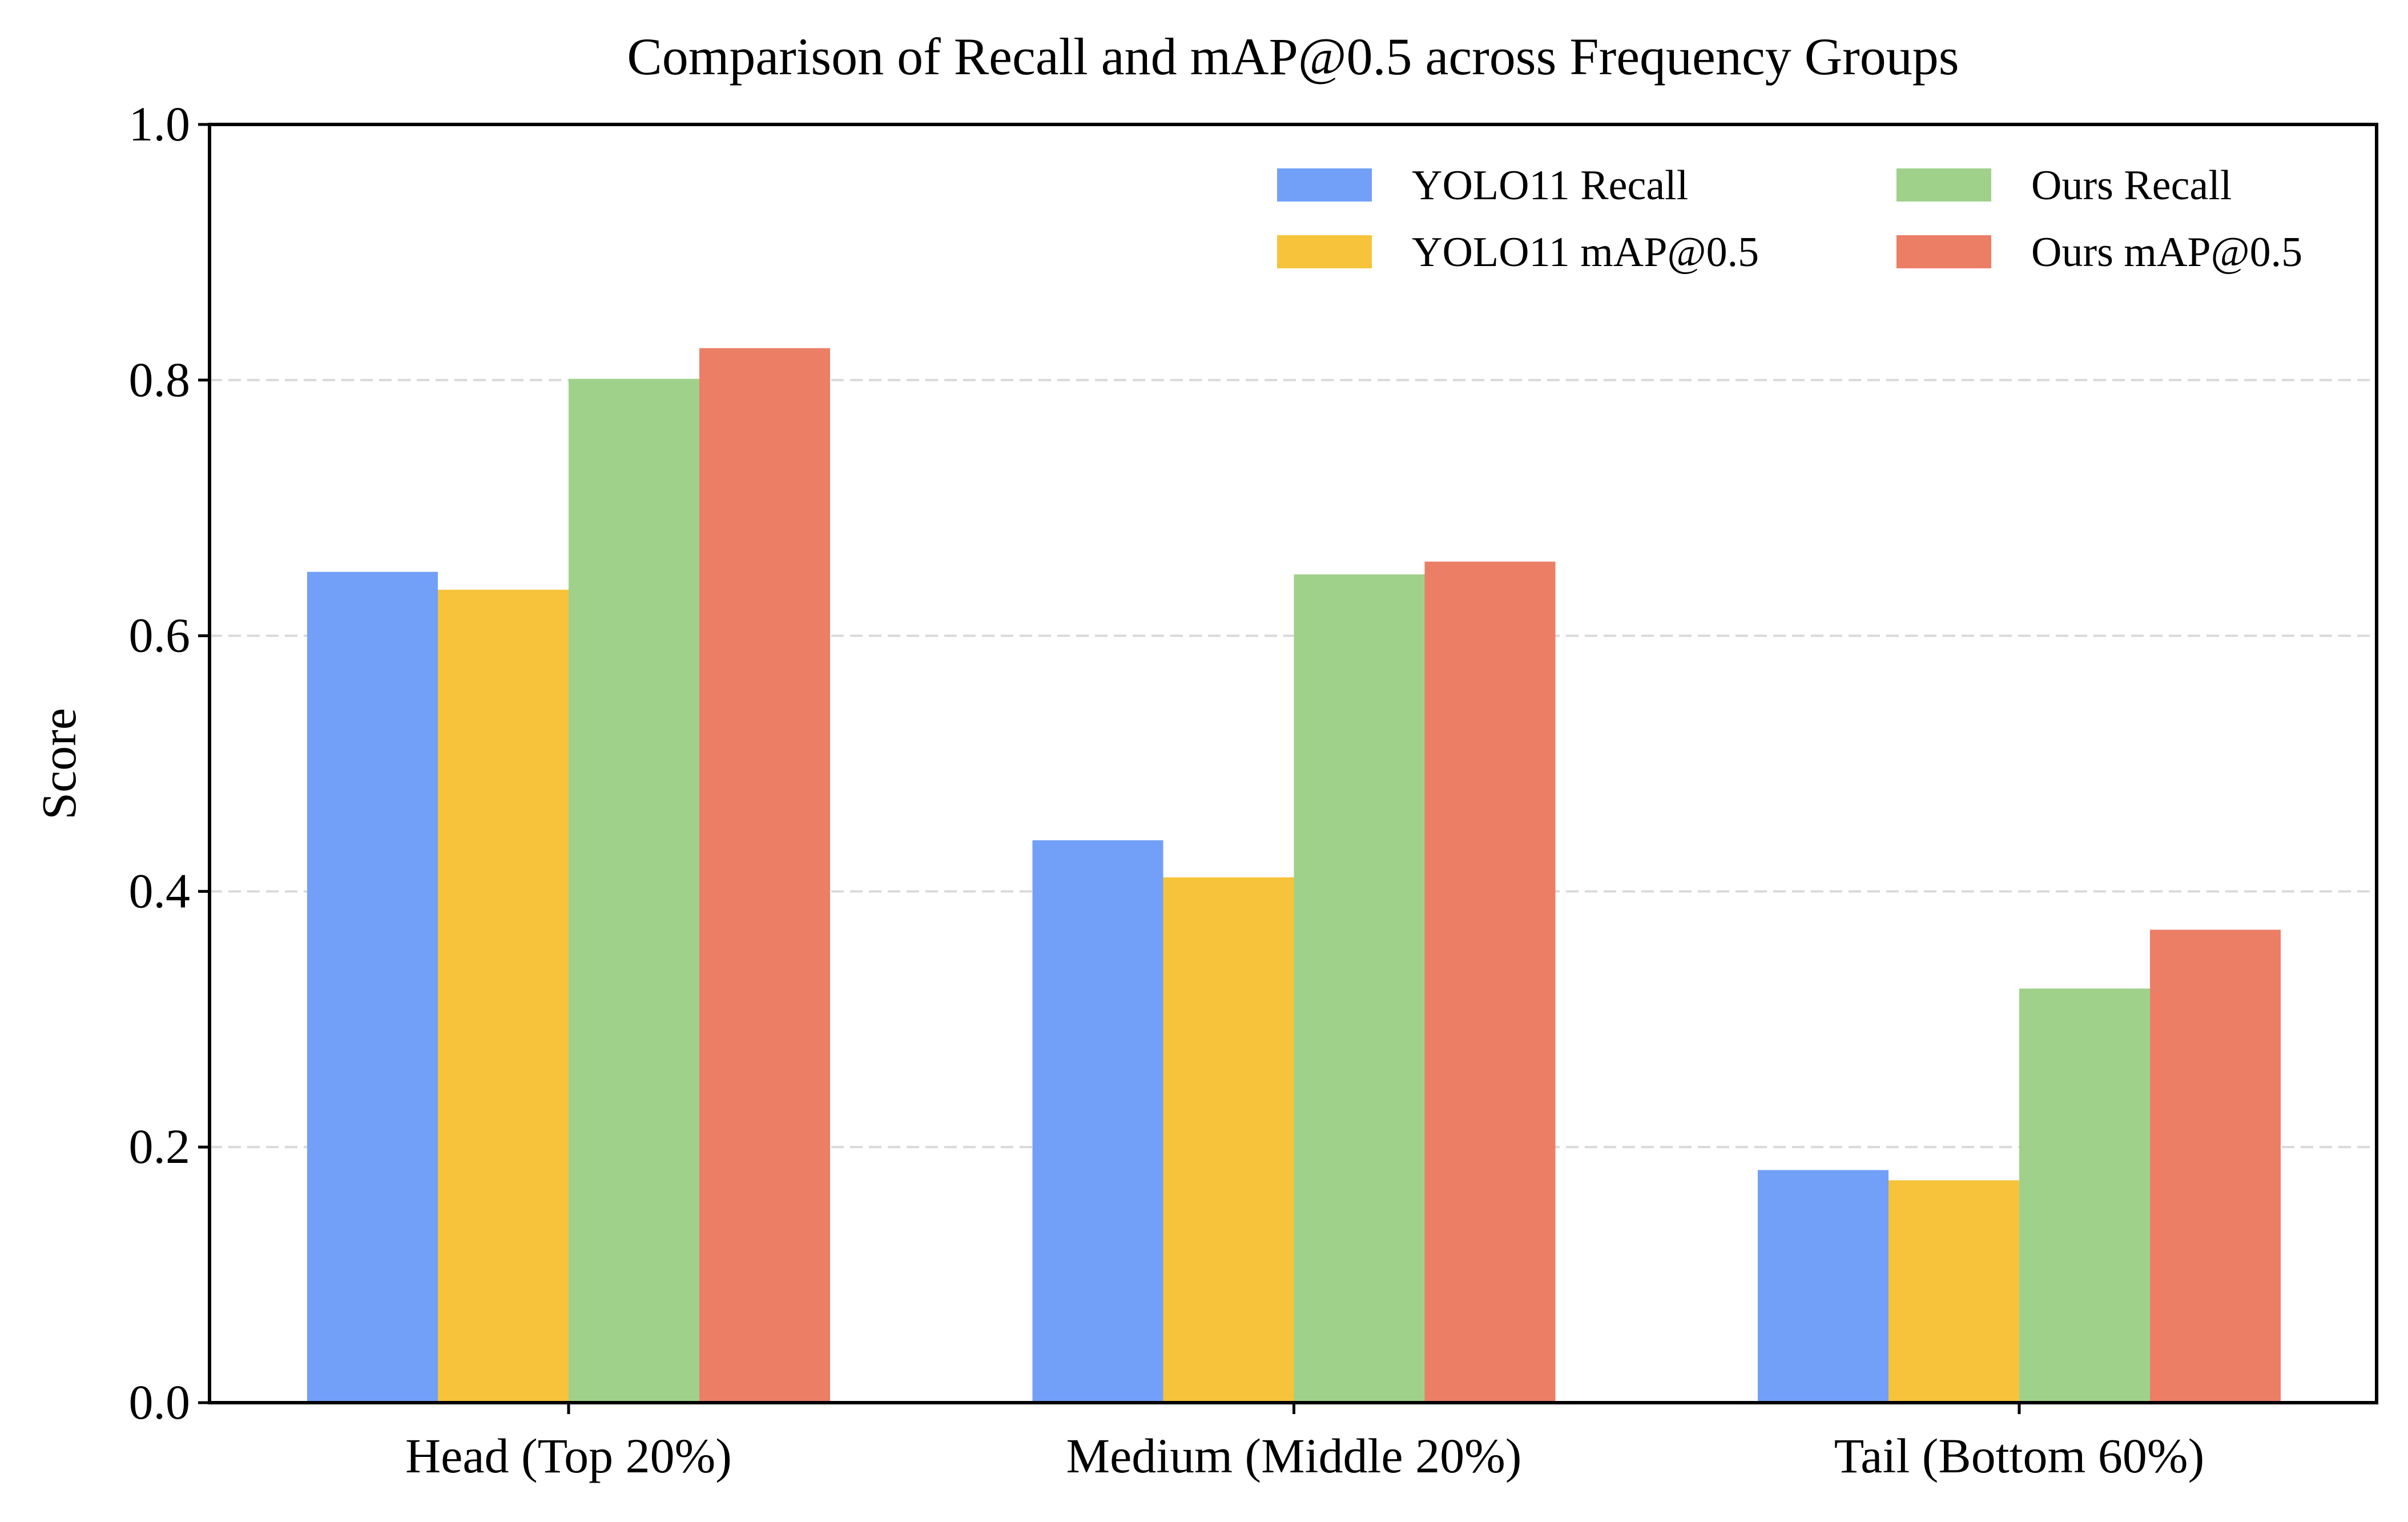 Image resolution: width=2408 pixels, height=1522 pixels. Describe the element at coordinates (2166, 252) in the screenshot. I see `legend-label: Ours mAP@0.5` at that location.